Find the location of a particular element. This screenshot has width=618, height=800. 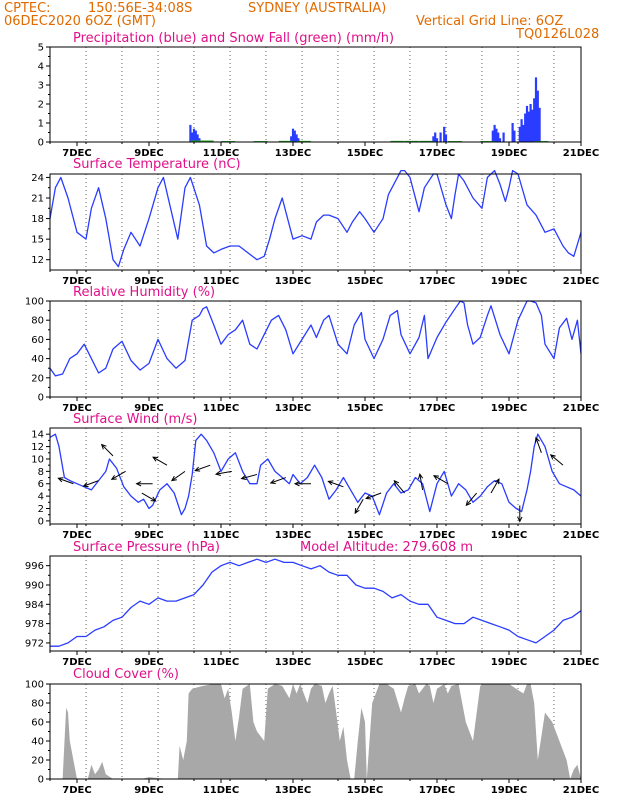

header-coords: 150:56E-34:08S is located at coordinates (140, 8).